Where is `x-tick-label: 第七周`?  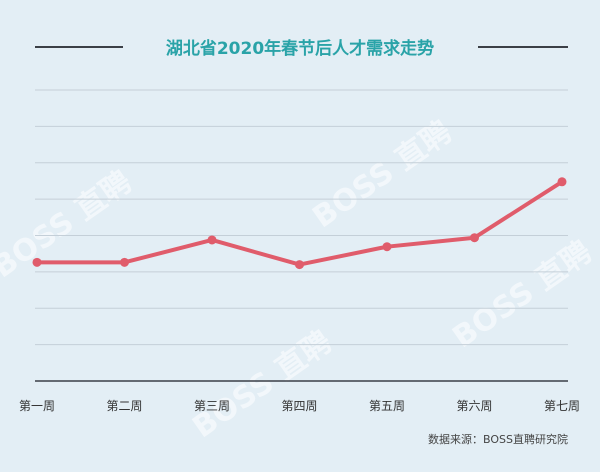
x-tick-label: 第七周 is located at coordinates (562, 406).